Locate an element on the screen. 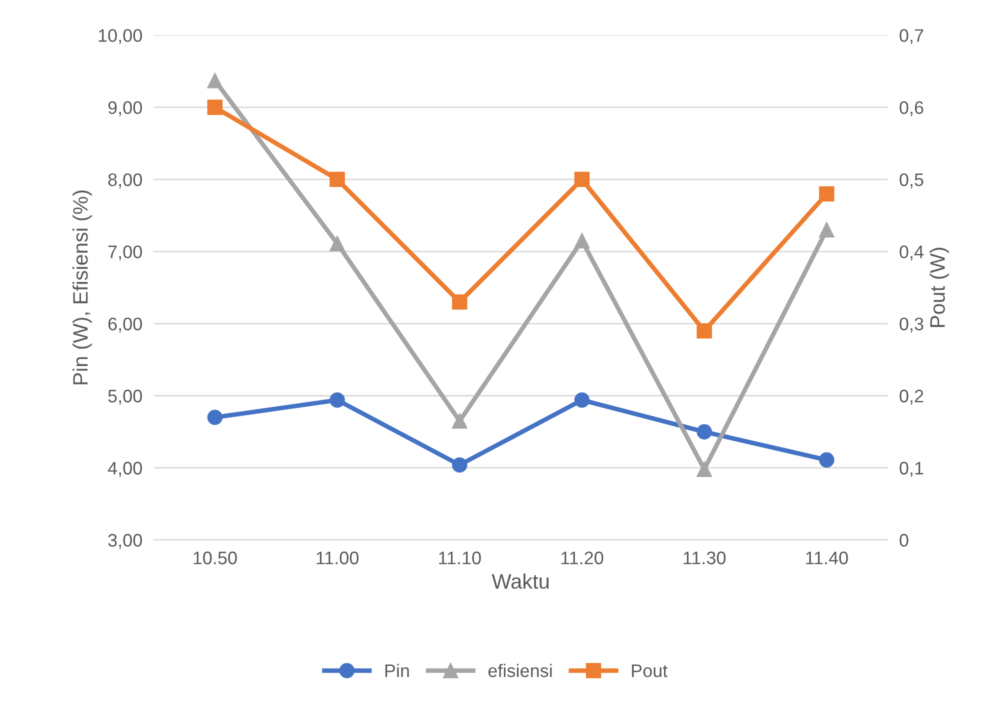 This screenshot has width=992, height=704. y2-tick-label: 0,7 is located at coordinates (912, 36).